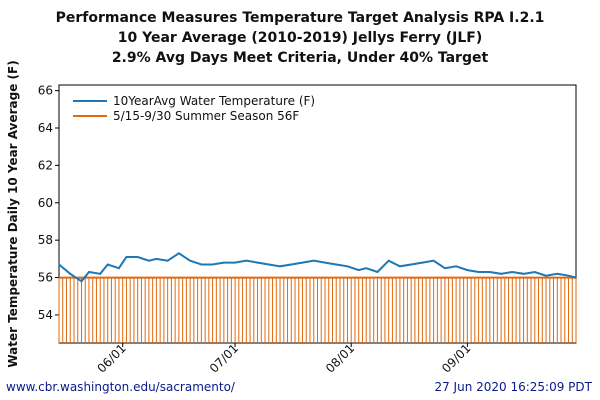 Image resolution: width=600 pixels, height=400 pixels. What do you see at coordinates (45, 315) in the screenshot?
I see `y-tick-label: 54` at bounding box center [45, 315].